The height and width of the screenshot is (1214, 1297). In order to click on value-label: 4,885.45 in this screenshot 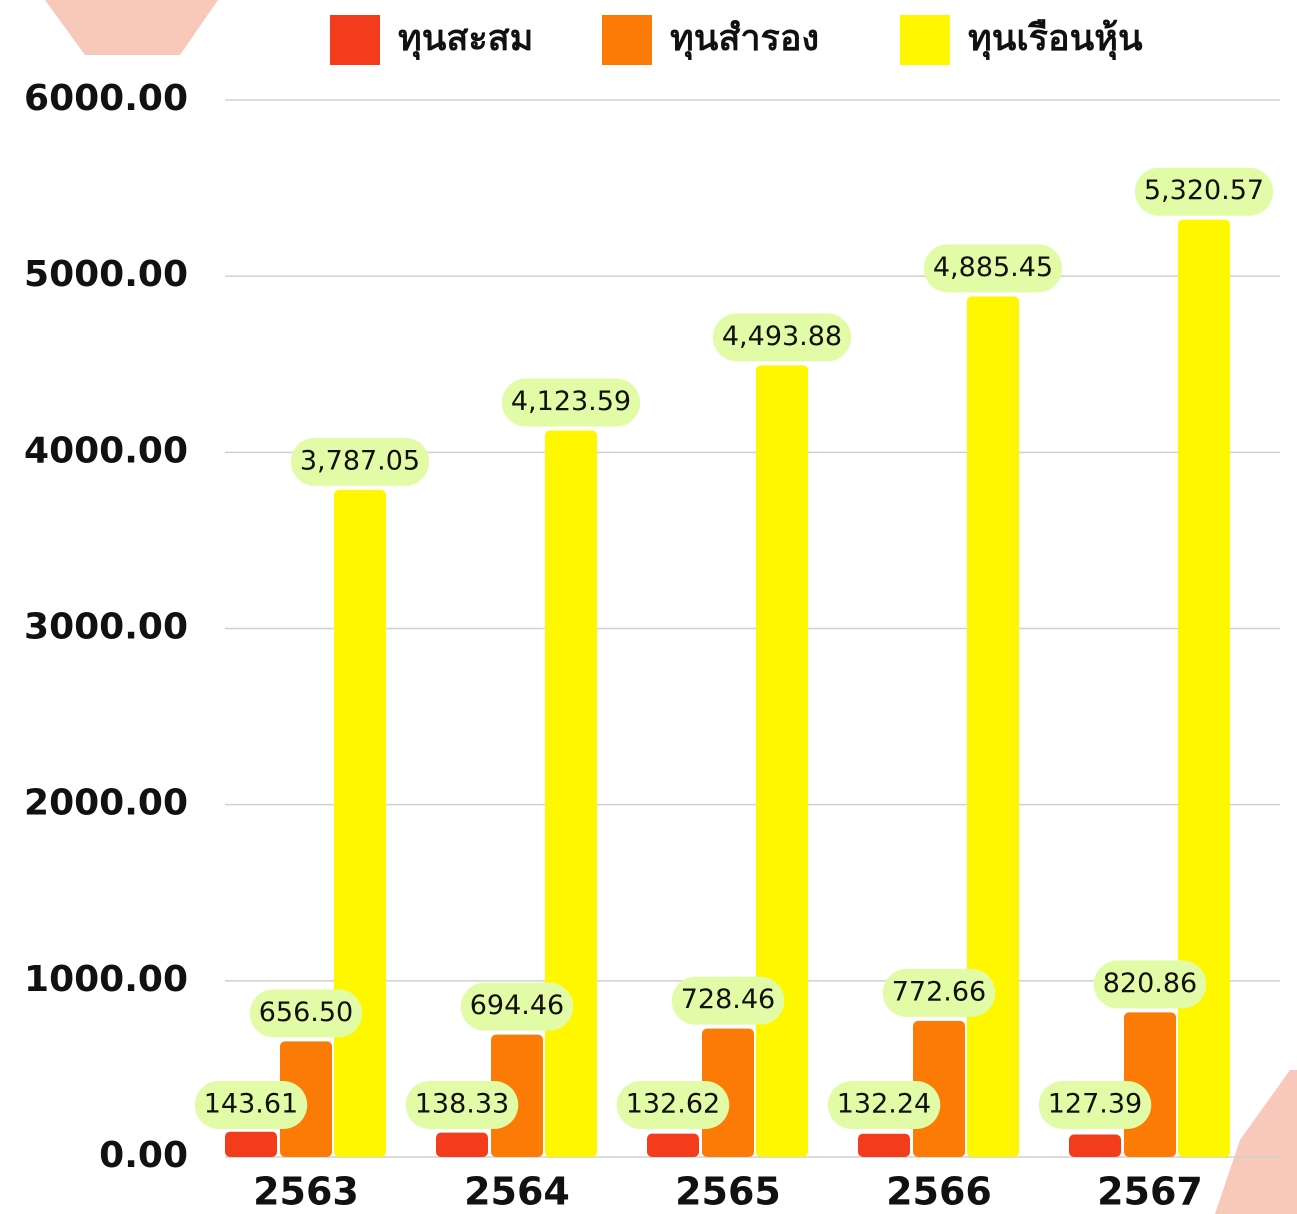, I will do `click(993, 267)`.